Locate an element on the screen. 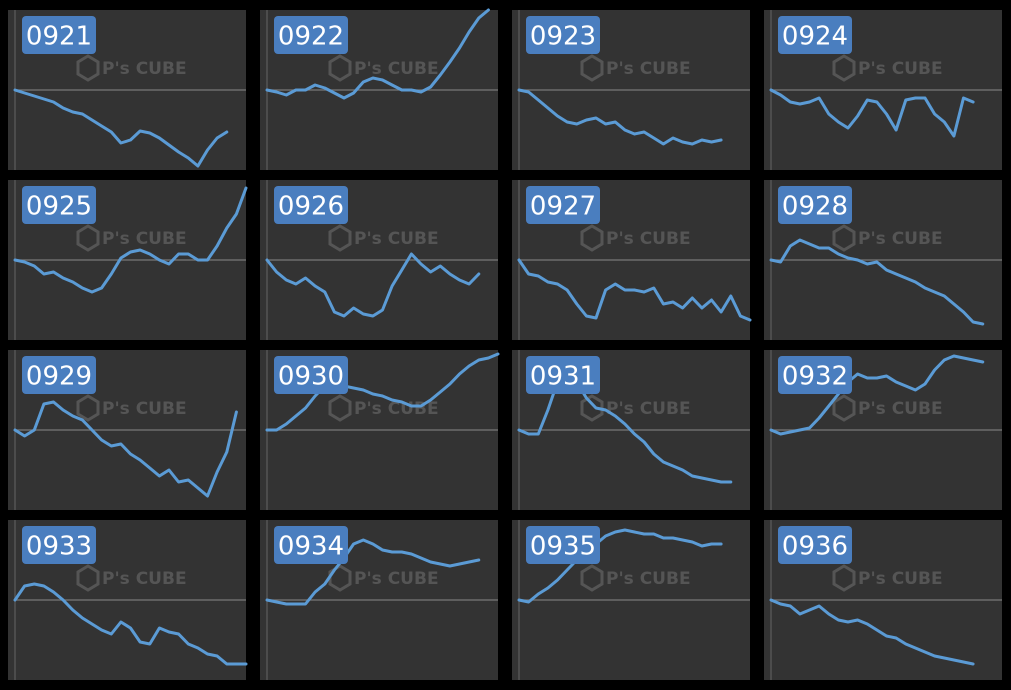  chart-title: 0930 is located at coordinates (311, 377).